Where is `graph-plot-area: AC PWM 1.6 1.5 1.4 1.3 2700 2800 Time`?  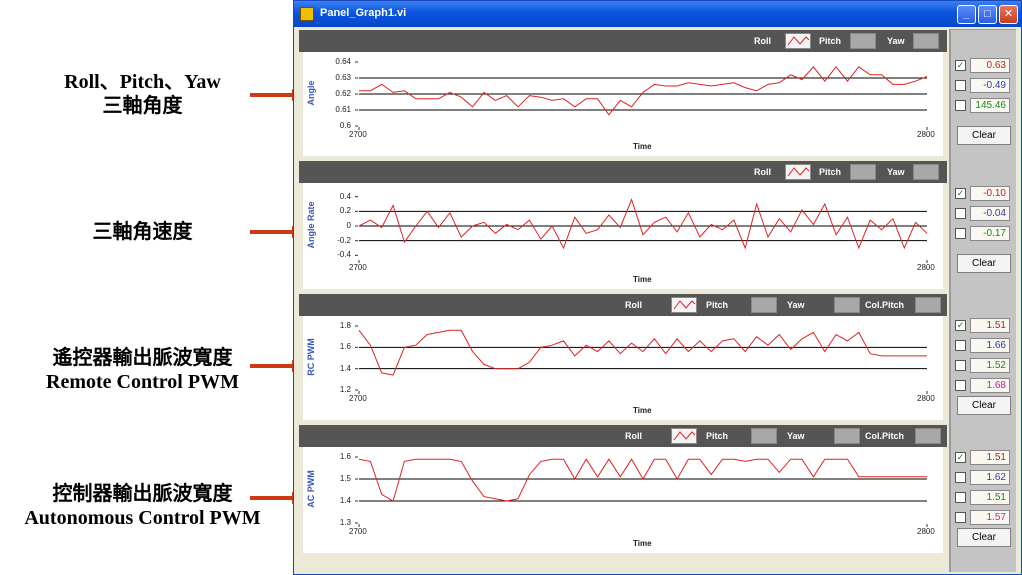
graph-plot-area: AC PWM 1.6 1.5 1.4 1.3 2700 2800 Time is located at coordinates (623, 500).